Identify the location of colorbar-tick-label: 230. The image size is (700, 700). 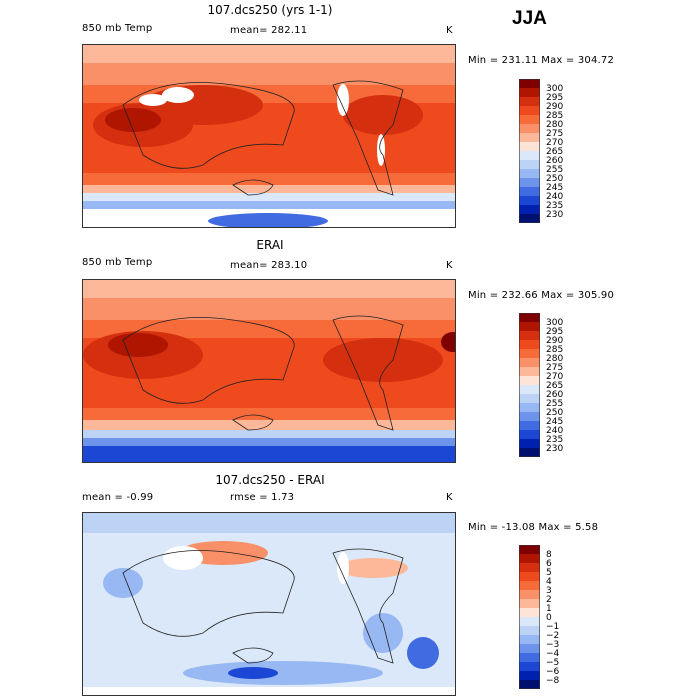
(554, 449).